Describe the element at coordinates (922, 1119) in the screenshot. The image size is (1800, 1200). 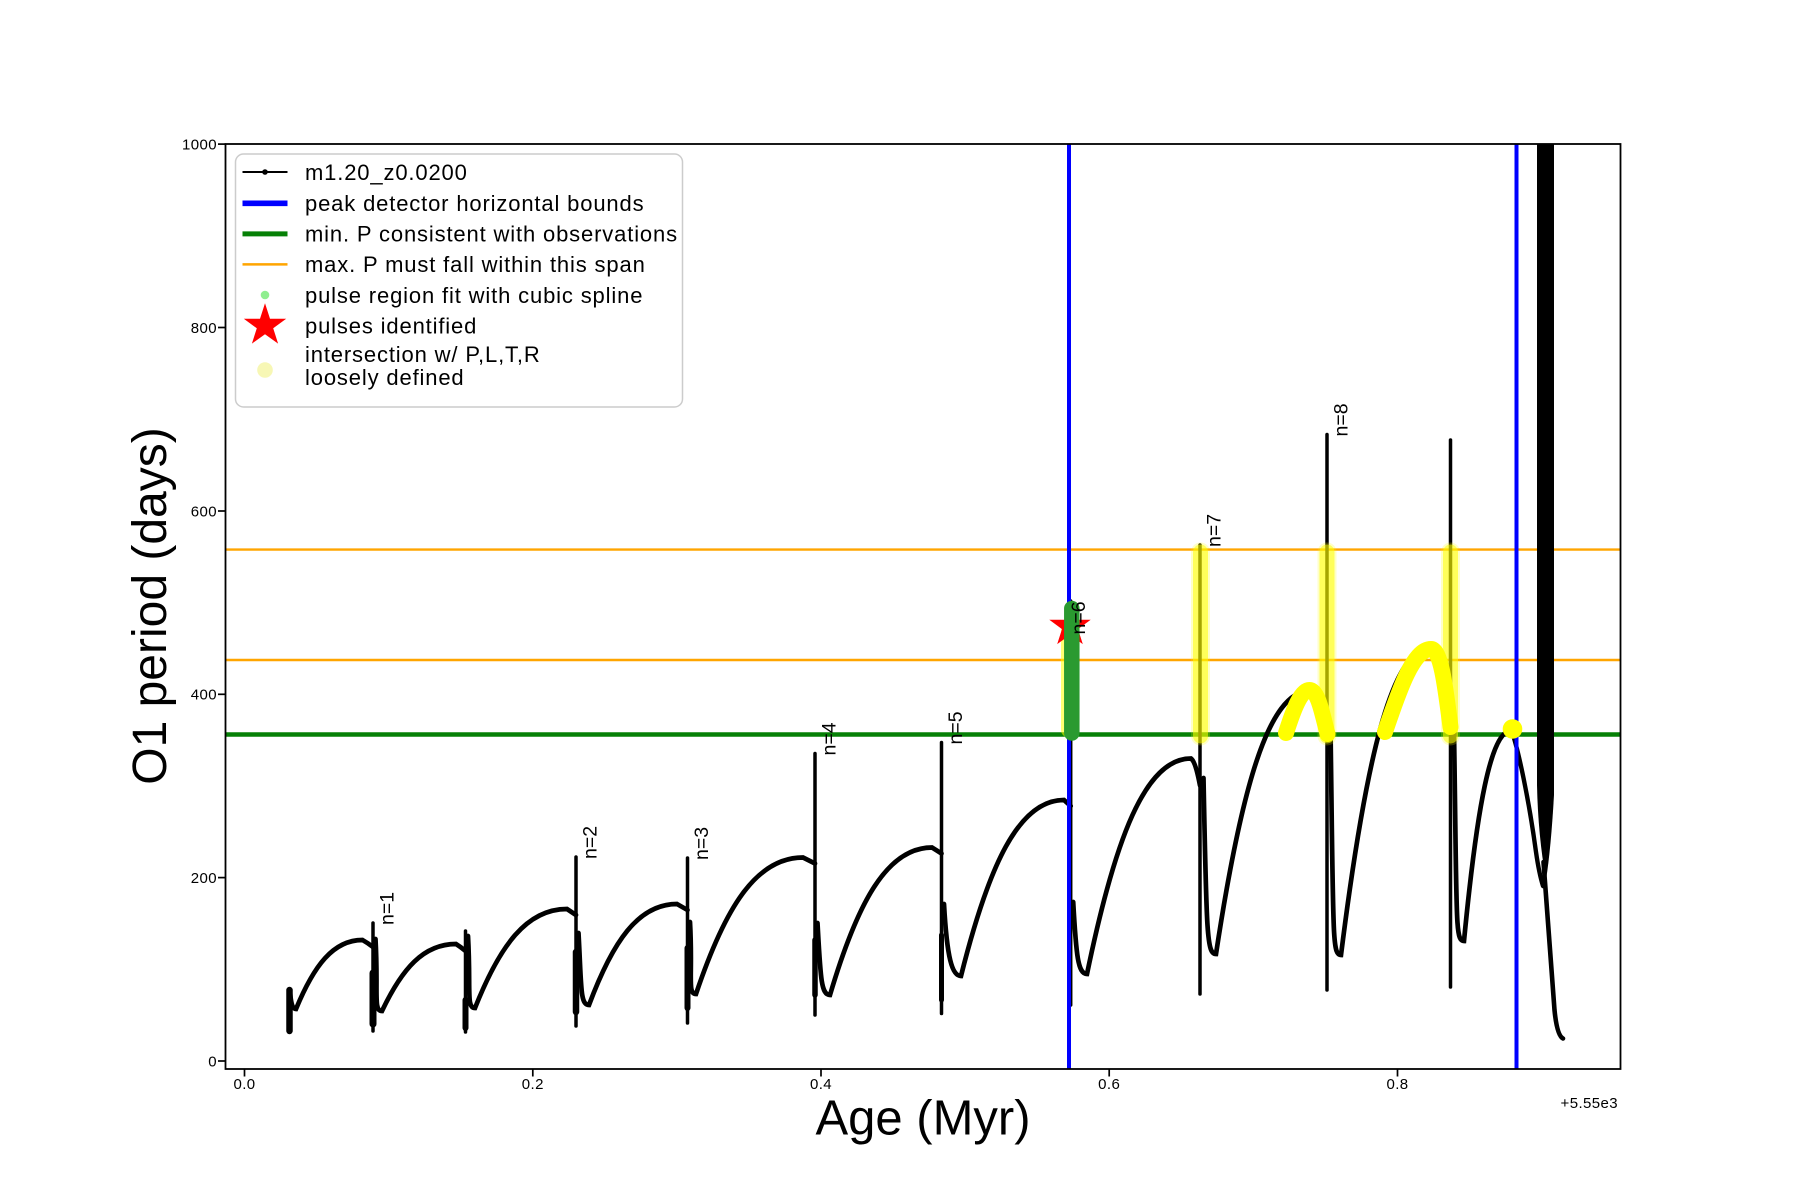
I see `svg-text: Age (Myr)` at that location.